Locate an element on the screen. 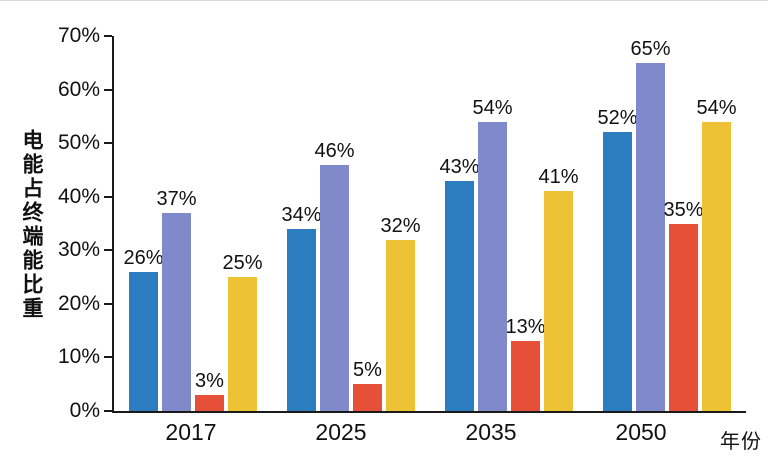 This screenshot has height=473, width=768. bar-value-label: 25% is located at coordinates (242, 263).